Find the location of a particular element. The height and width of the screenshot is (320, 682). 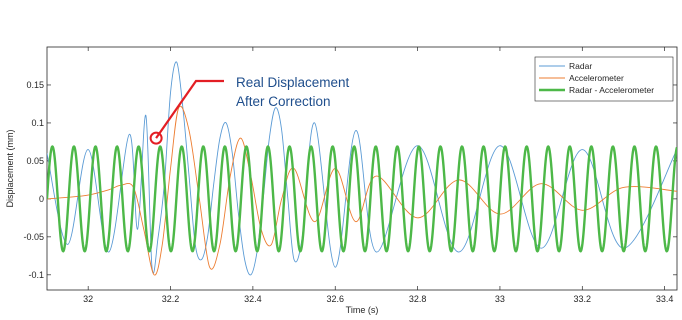

annotation-line-2: After Correction is located at coordinates (283, 101).